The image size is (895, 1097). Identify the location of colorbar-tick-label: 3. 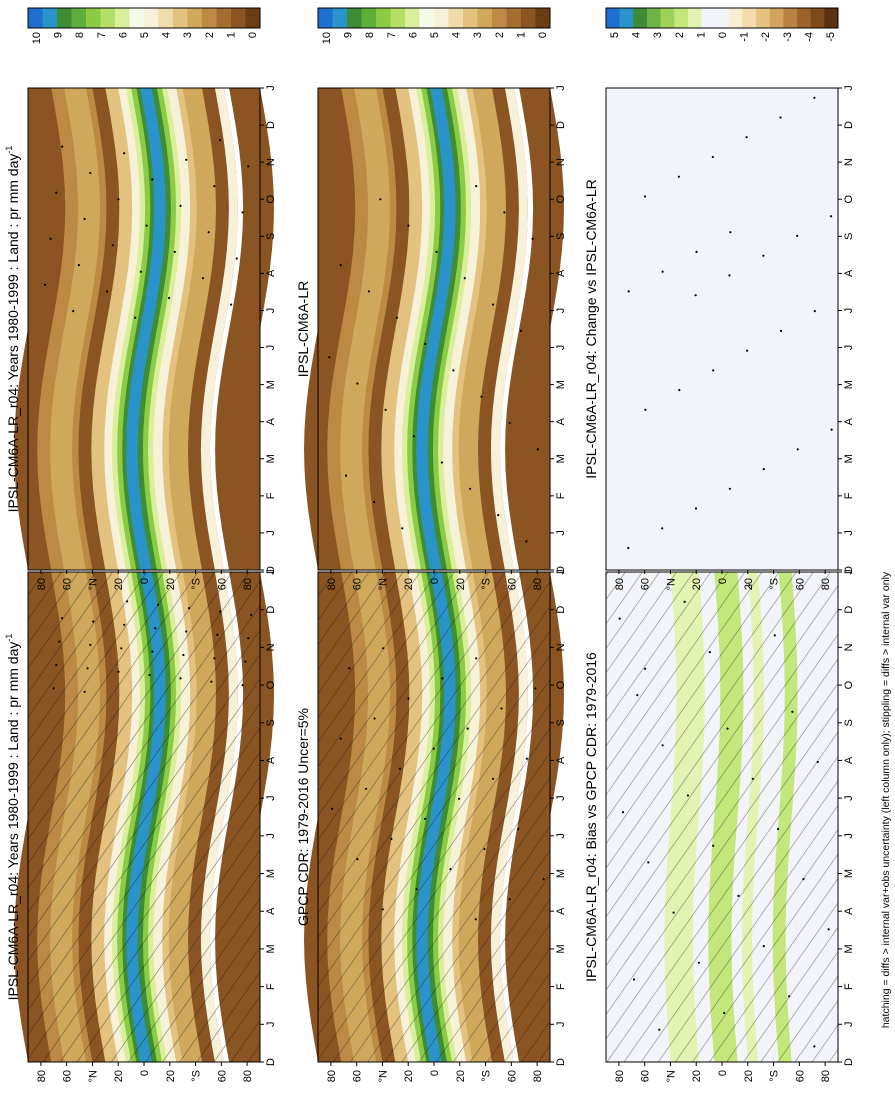
(188, 35).